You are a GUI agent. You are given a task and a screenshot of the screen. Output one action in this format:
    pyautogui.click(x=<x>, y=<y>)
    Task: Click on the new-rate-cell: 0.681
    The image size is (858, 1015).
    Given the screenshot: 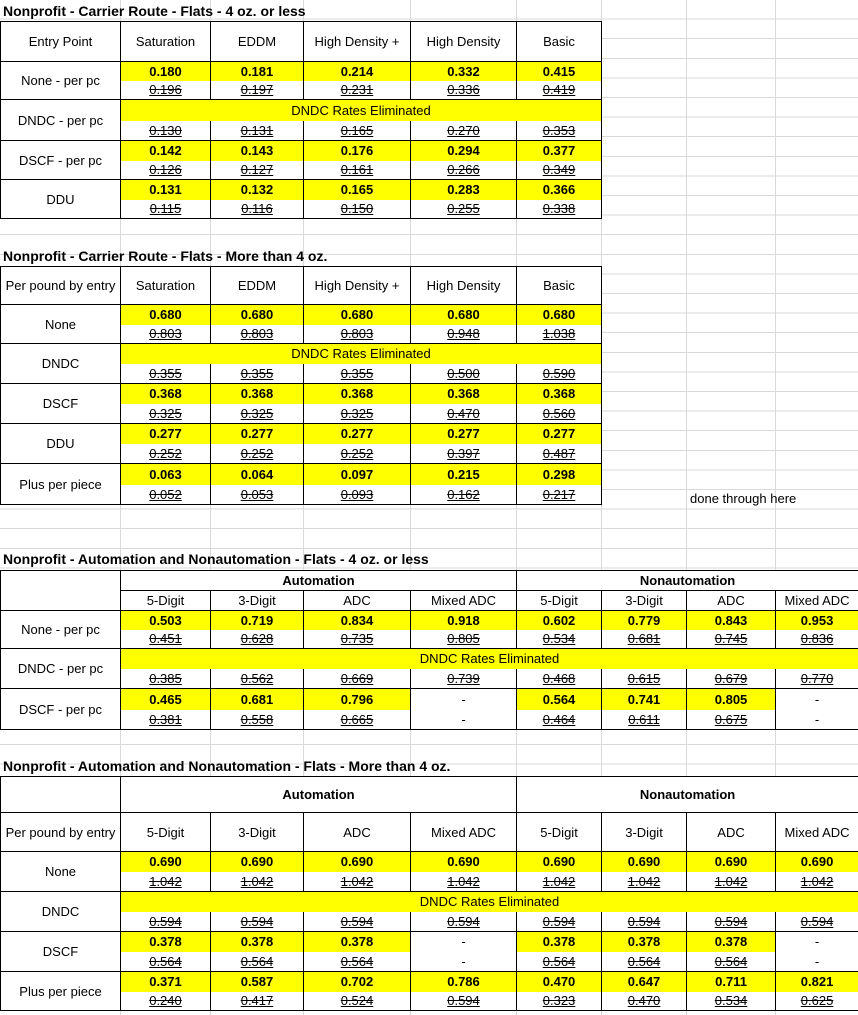 What is the action you would take?
    pyautogui.click(x=257, y=699)
    